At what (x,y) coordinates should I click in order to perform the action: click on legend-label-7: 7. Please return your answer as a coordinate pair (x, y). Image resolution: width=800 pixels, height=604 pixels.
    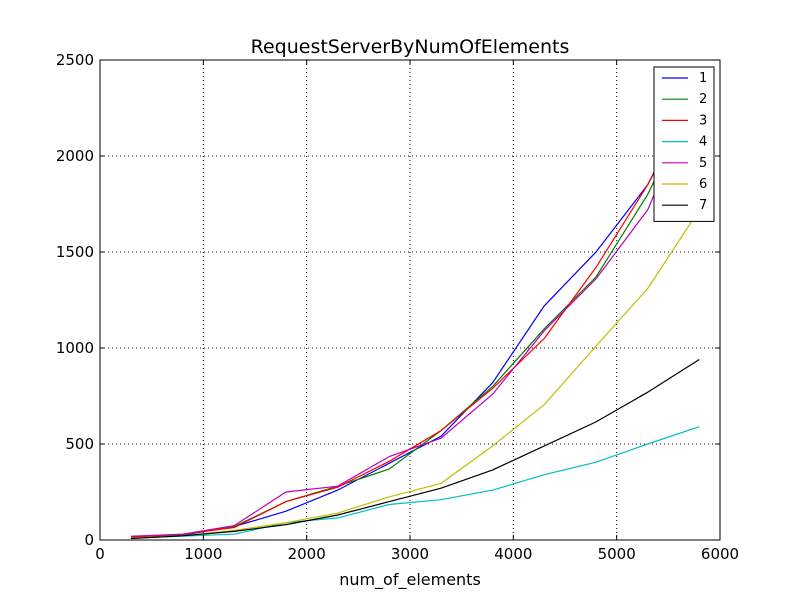
    Looking at the image, I should click on (703, 205).